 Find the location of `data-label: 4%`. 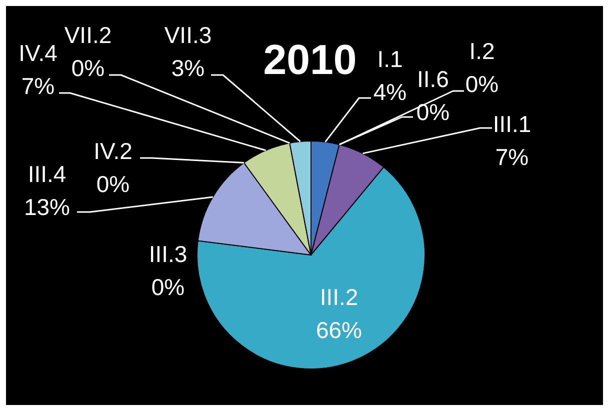

data-label: 4% is located at coordinates (390, 92).